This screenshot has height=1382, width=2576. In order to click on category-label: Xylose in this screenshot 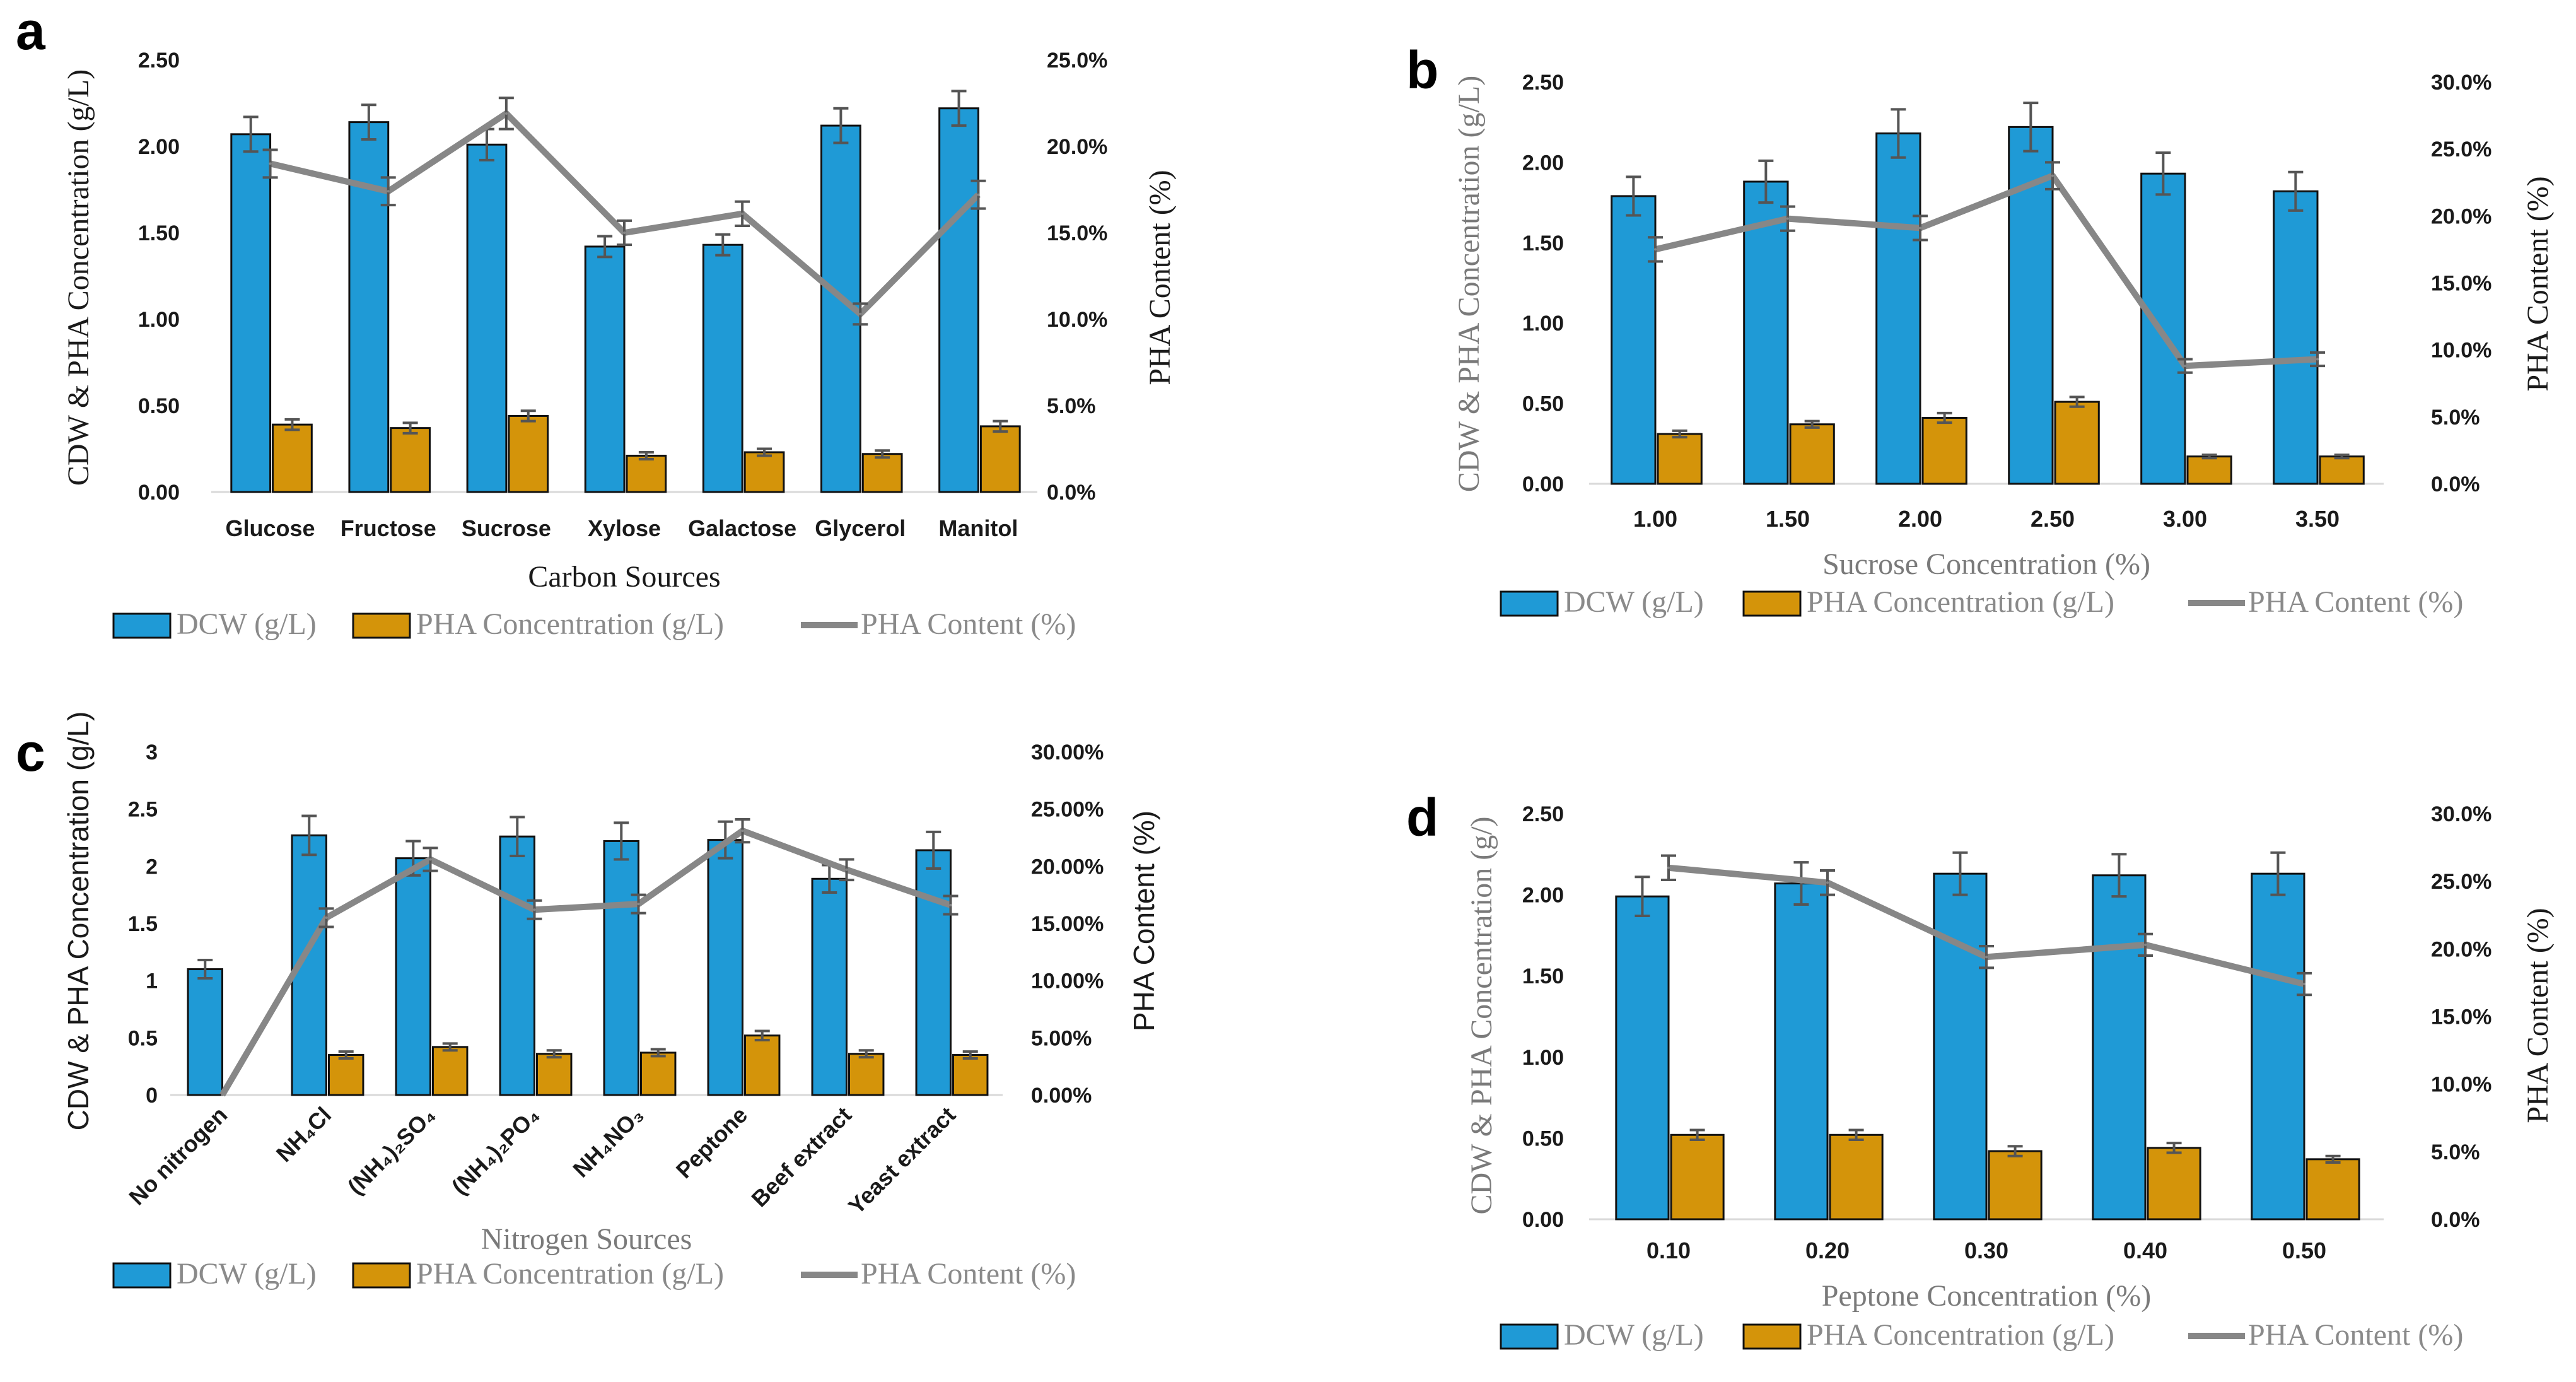, I will do `click(624, 528)`.